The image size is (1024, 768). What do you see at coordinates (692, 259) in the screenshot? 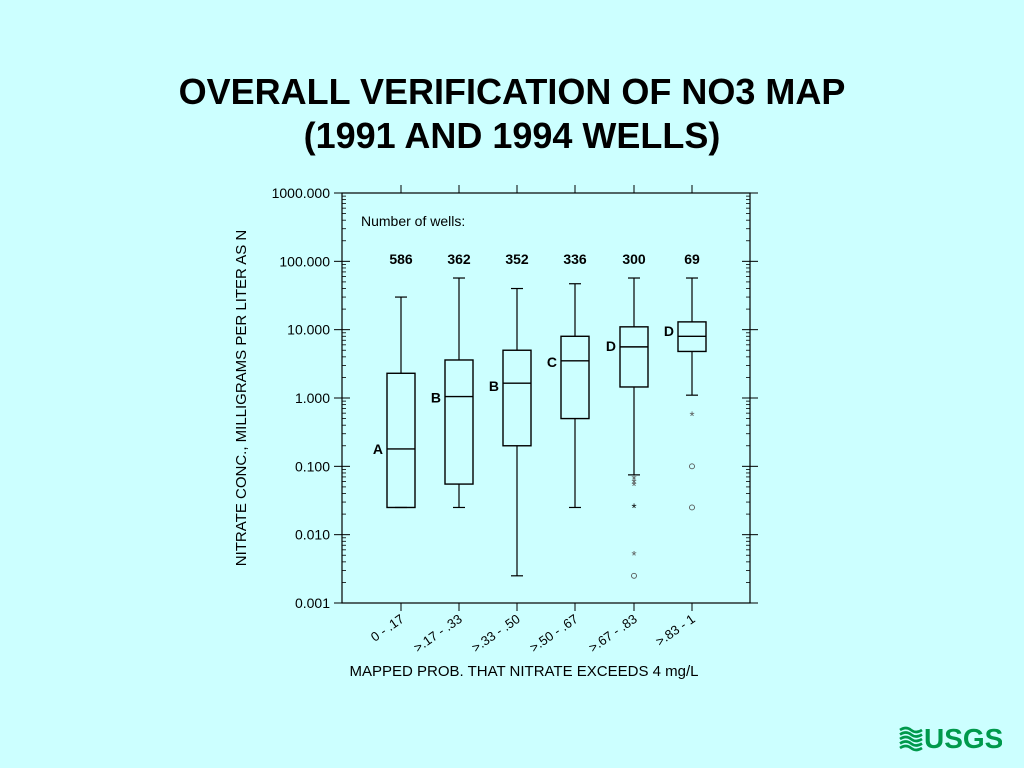
I see `well-count-label: 69` at bounding box center [692, 259].